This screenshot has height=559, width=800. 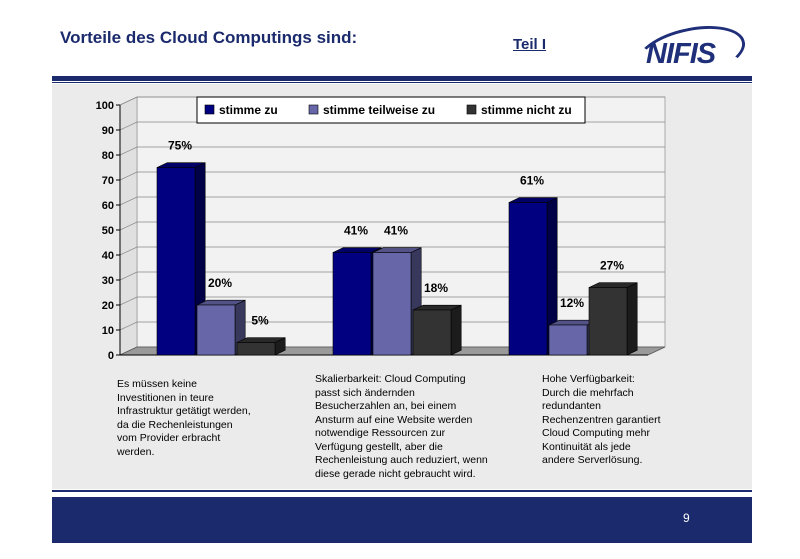 What do you see at coordinates (108, 181) in the screenshot?
I see `y-tick-label: 70` at bounding box center [108, 181].